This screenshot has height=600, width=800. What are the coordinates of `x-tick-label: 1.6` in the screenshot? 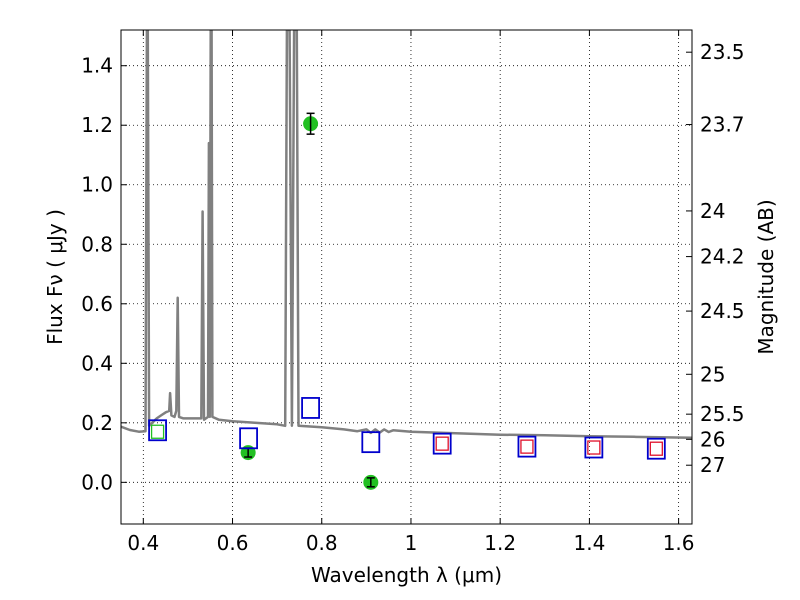 It's located at (679, 543).